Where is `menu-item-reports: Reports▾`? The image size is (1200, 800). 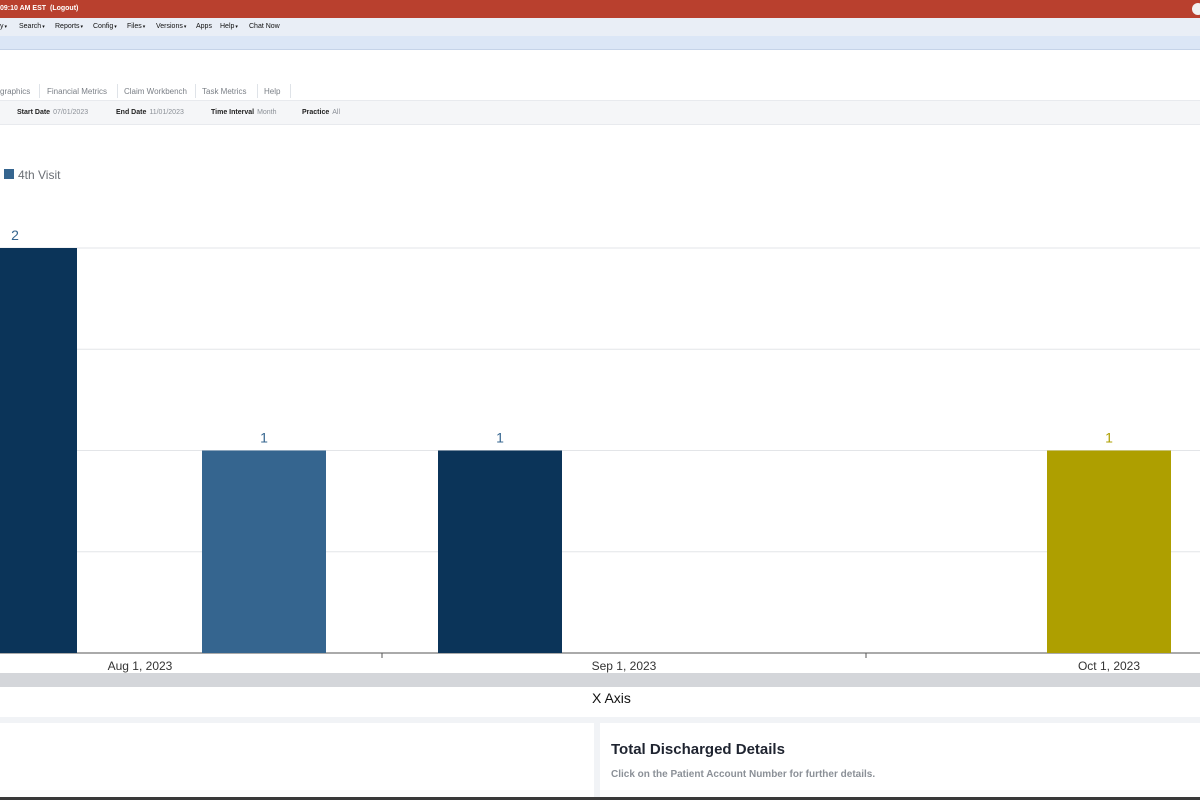 menu-item-reports: Reports▾ is located at coordinates (69, 26).